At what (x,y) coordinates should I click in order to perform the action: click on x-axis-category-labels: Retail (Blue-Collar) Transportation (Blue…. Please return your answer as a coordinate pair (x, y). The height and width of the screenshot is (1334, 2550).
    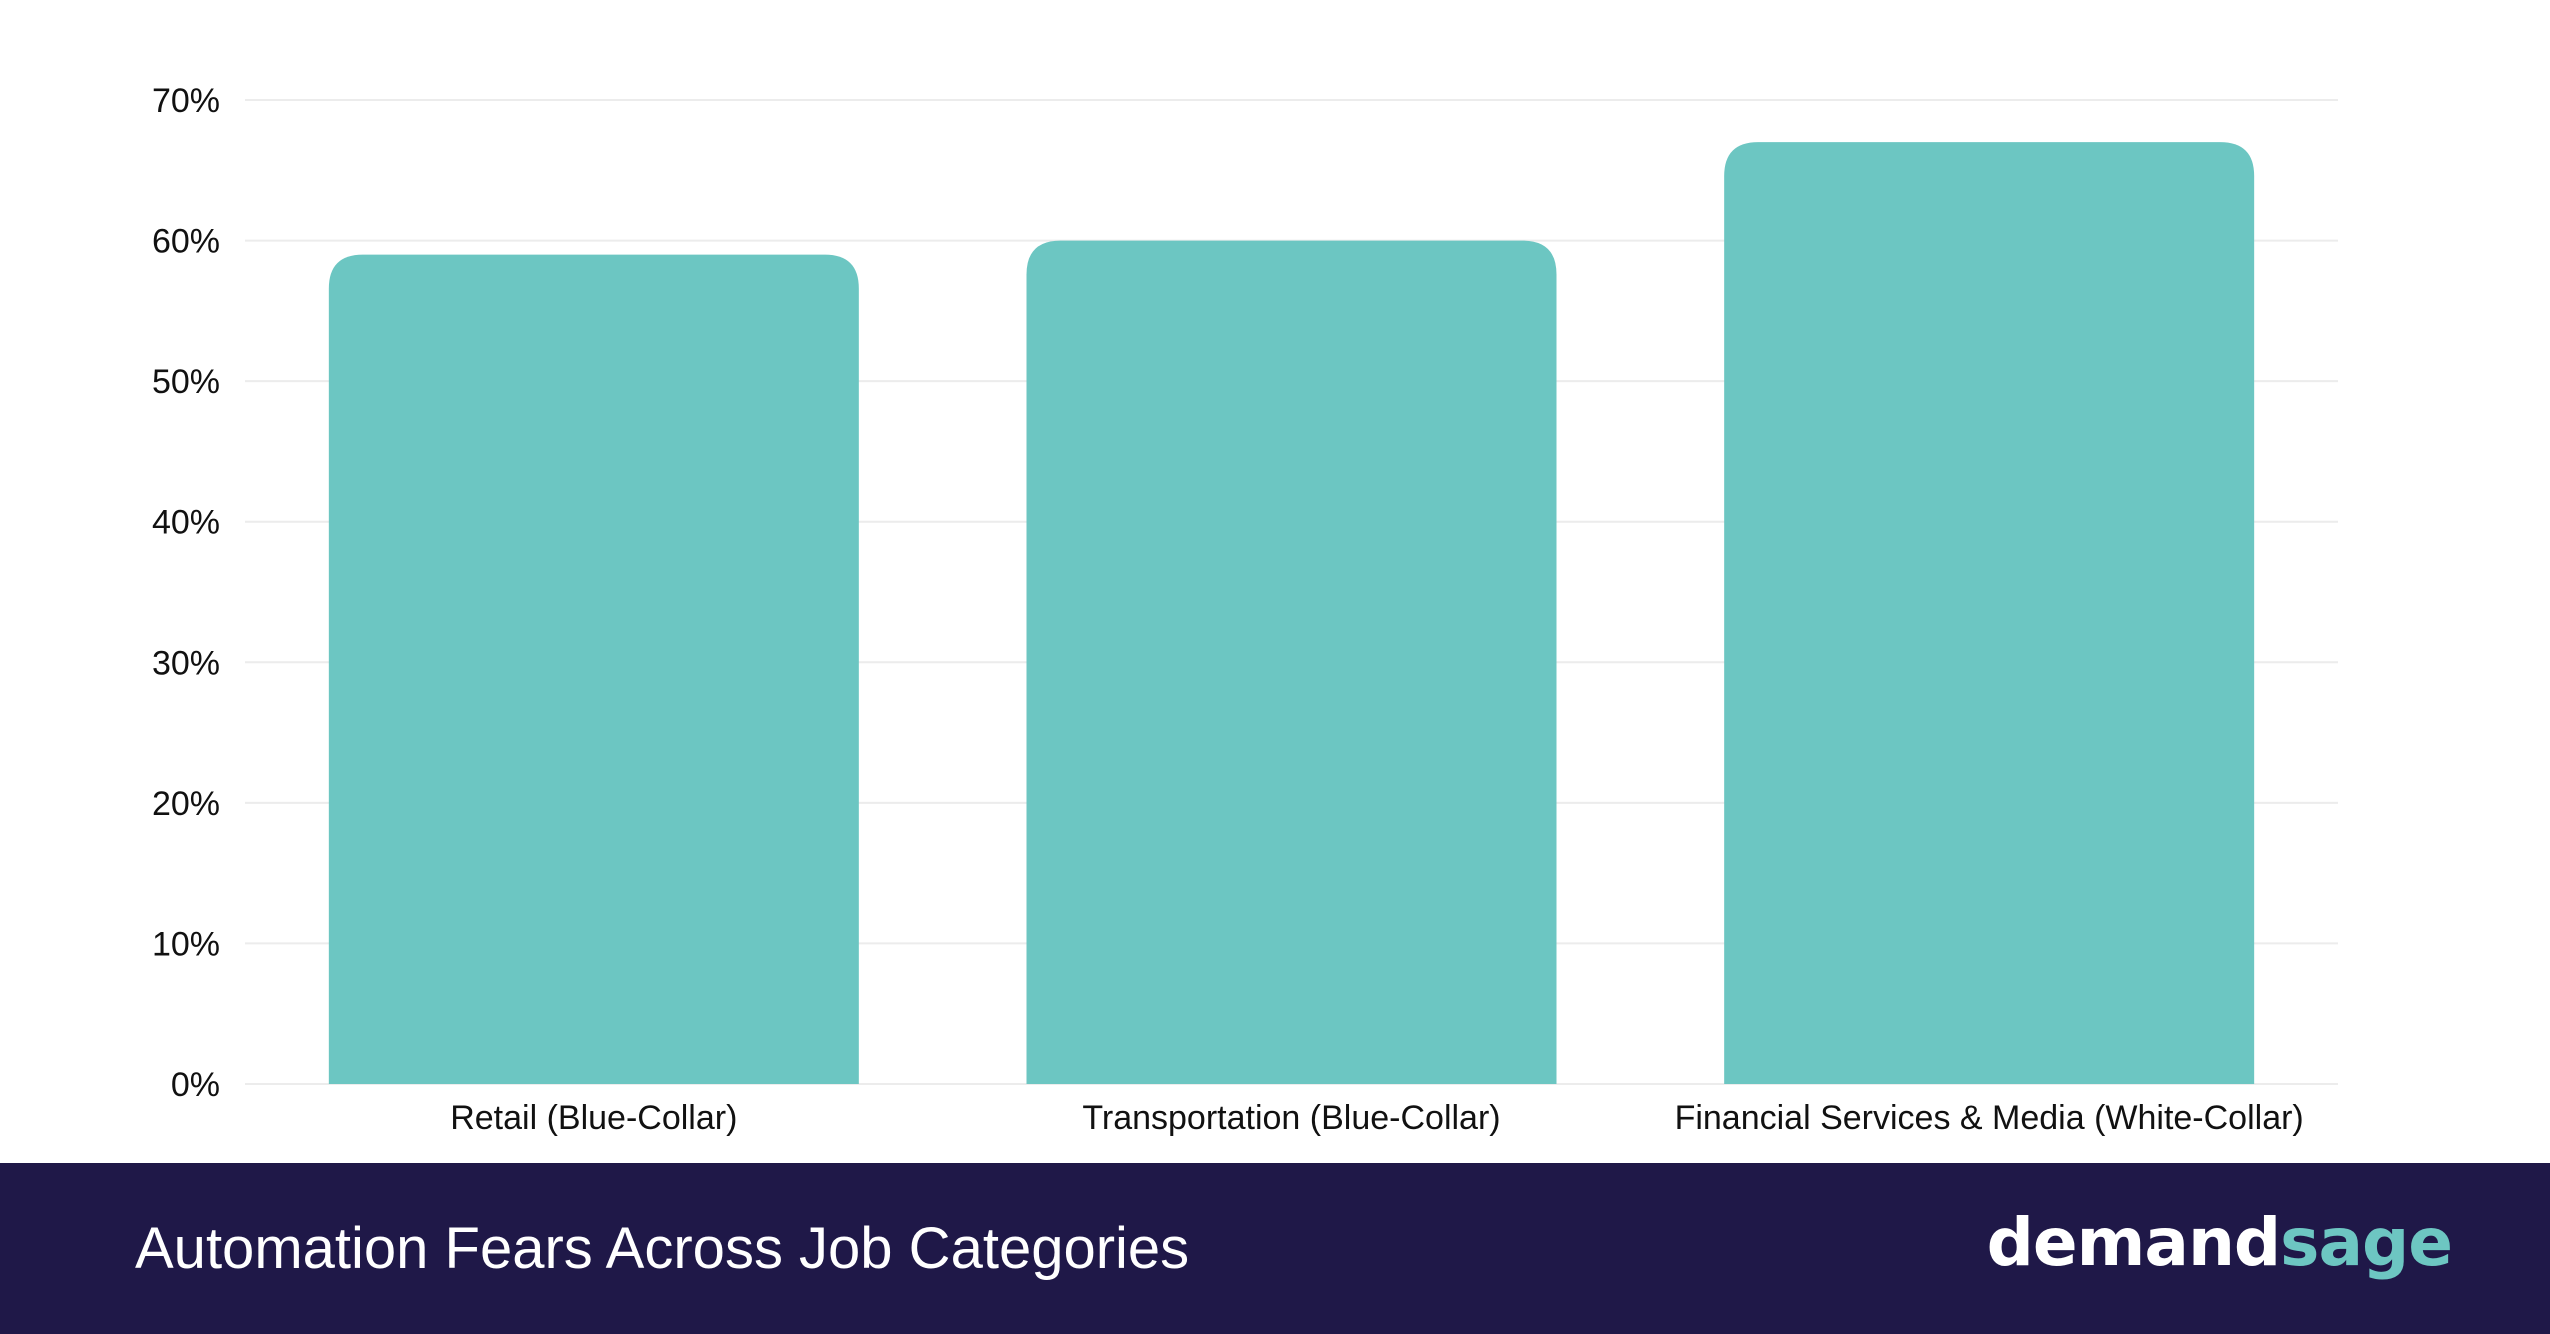
    Looking at the image, I should click on (1377, 1118).